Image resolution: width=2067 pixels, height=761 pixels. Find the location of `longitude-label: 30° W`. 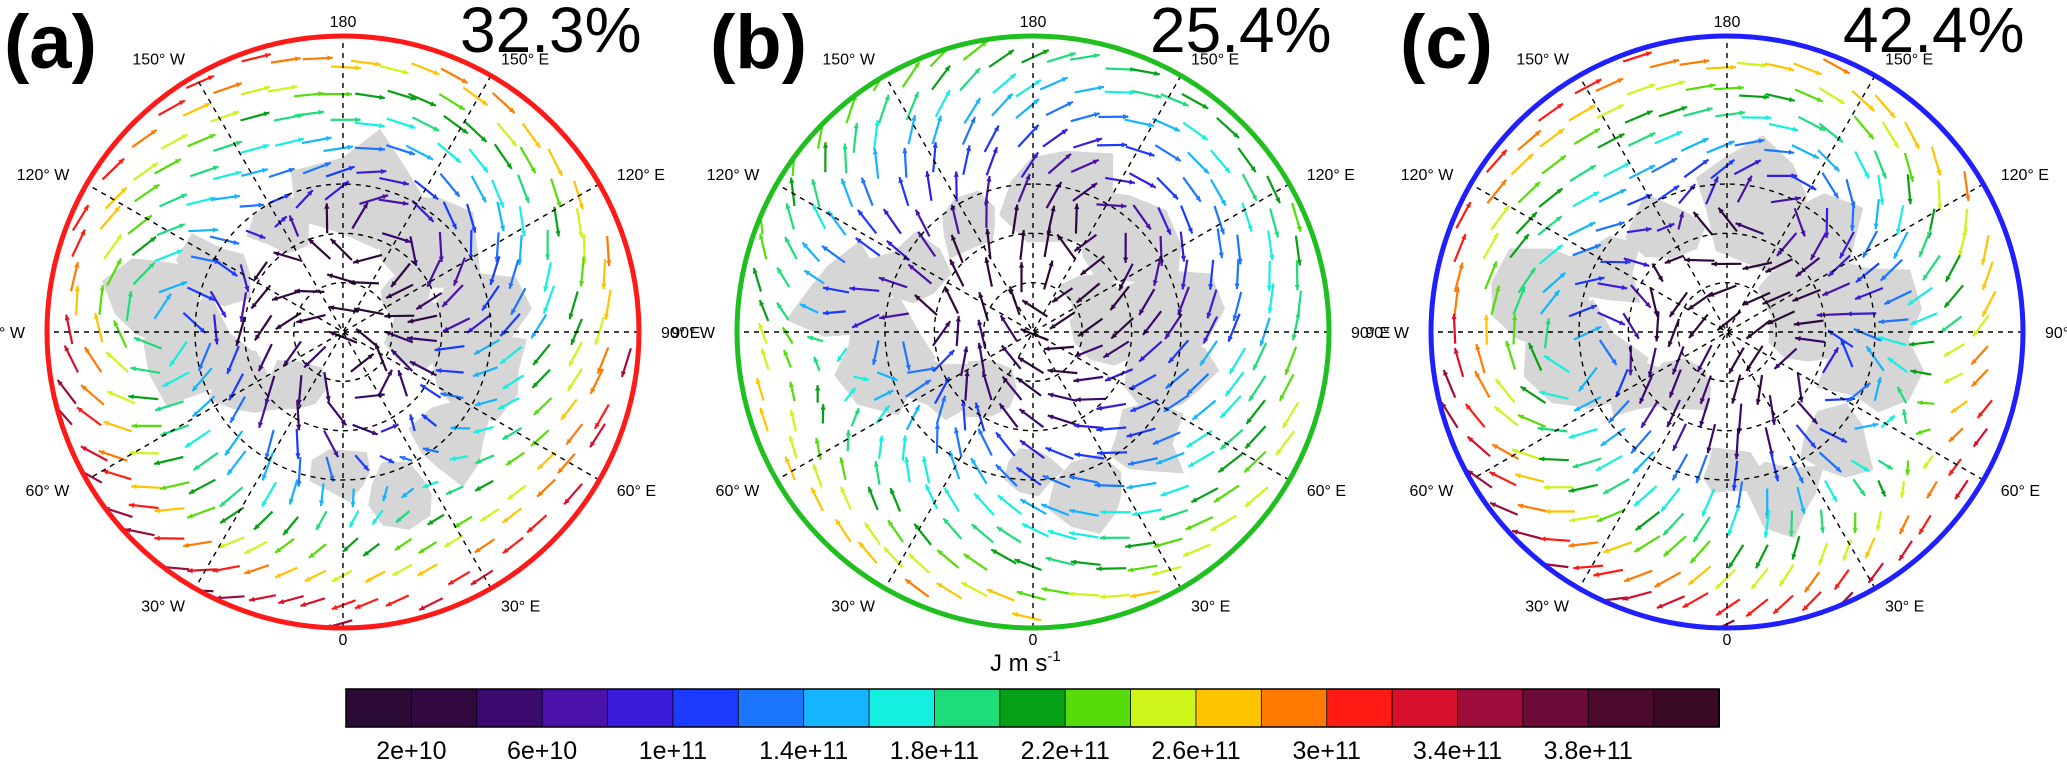

longitude-label: 30° W is located at coordinates (853, 607).